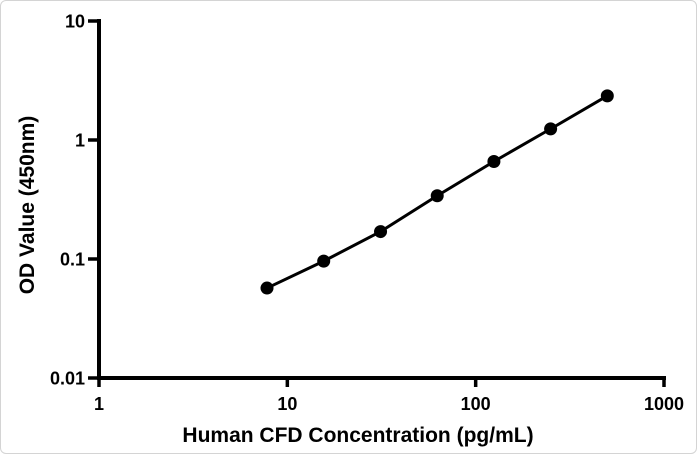 The height and width of the screenshot is (454, 697). Describe the element at coordinates (72, 260) in the screenshot. I see `y-tick-label: 0.1` at that location.